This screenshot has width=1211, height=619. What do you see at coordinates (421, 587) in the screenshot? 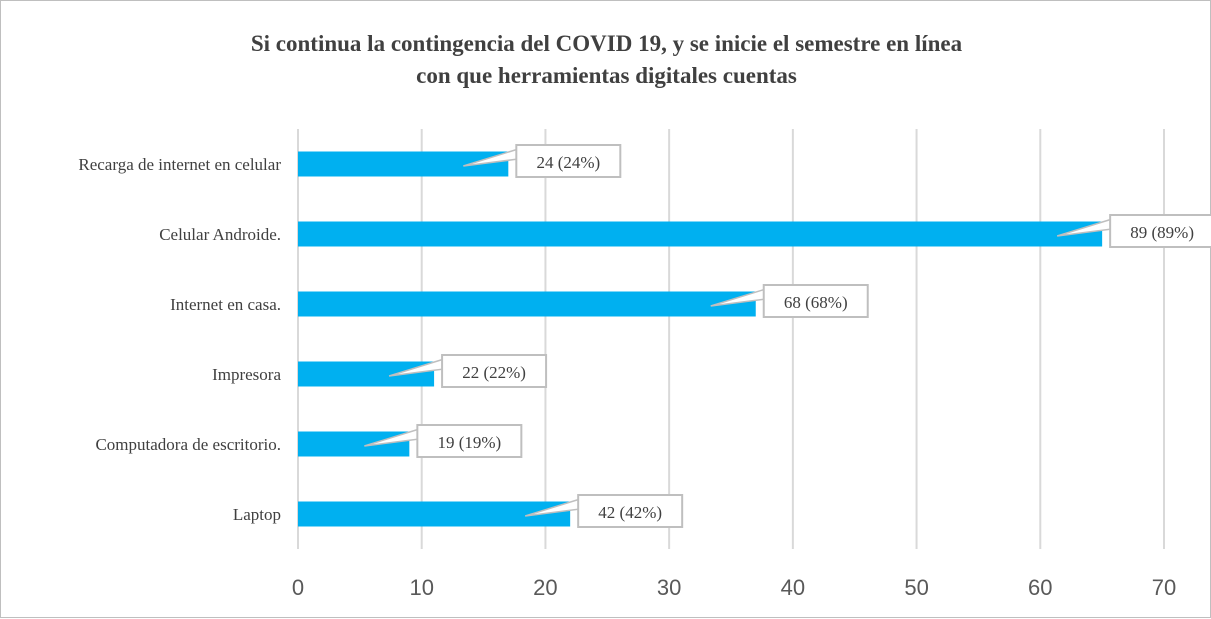
I see `x-tick-label: 10` at bounding box center [421, 587].